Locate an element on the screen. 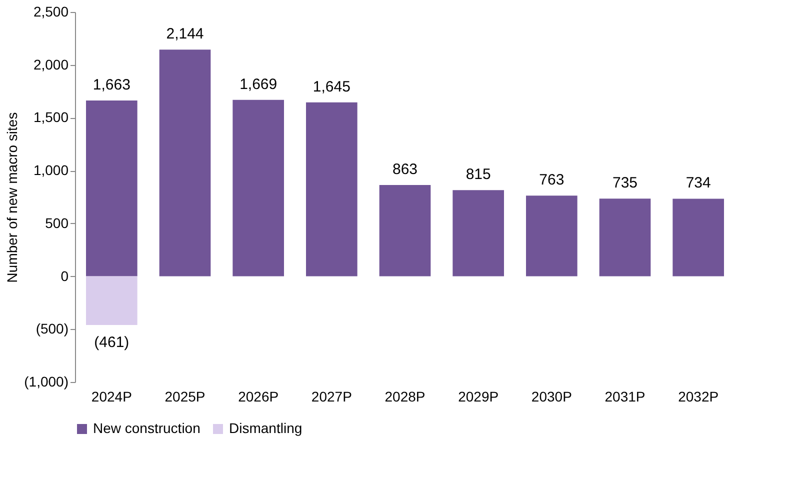 The height and width of the screenshot is (494, 802). y-tick-label: 2,500 is located at coordinates (51, 12).